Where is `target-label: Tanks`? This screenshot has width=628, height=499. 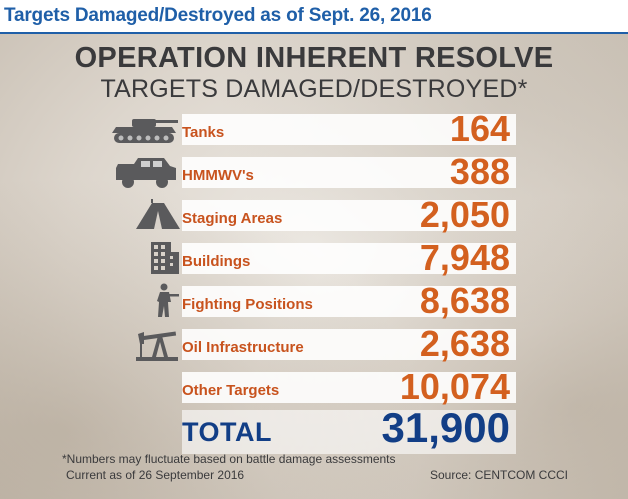
target-label: Tanks is located at coordinates (203, 132).